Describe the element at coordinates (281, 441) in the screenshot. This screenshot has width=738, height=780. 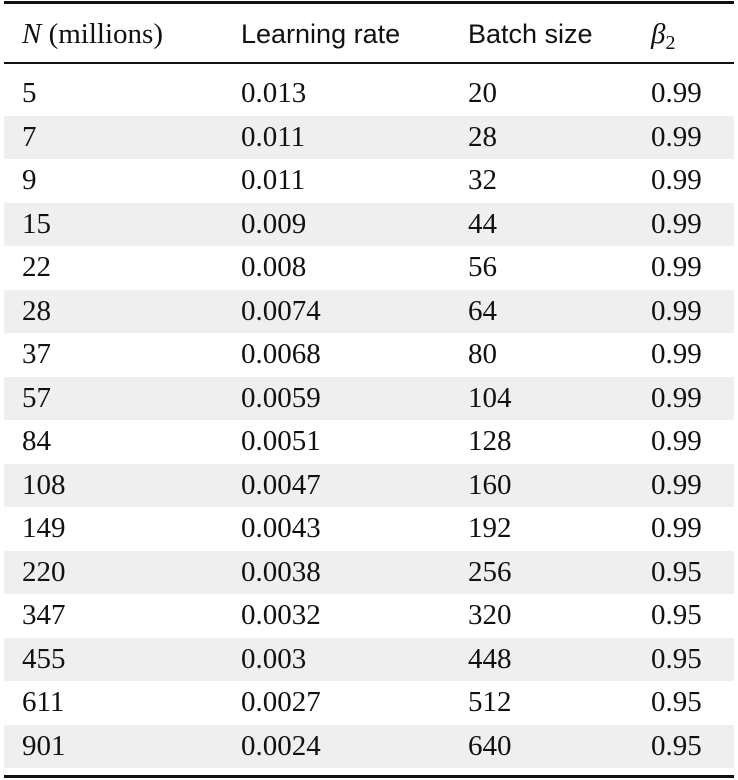
I see `cell: 0.0051` at that location.